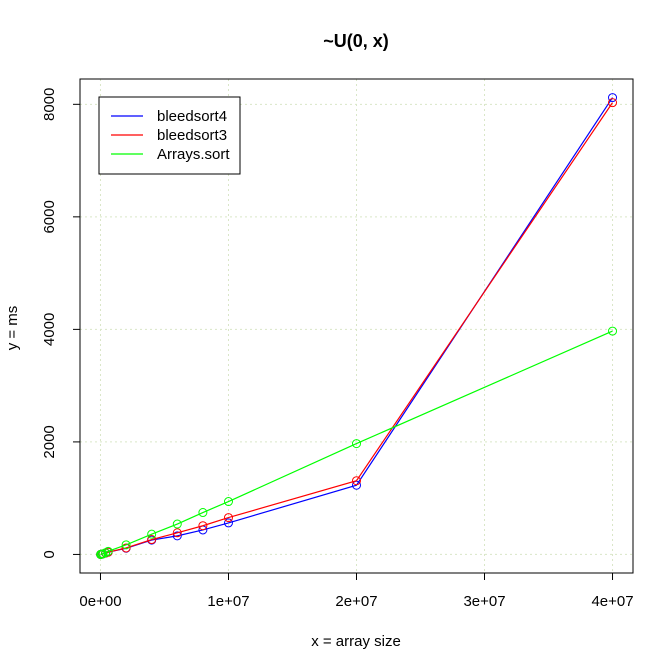 The image size is (672, 672). What do you see at coordinates (49, 441) in the screenshot?
I see `y-tick-label: 2000` at bounding box center [49, 441].